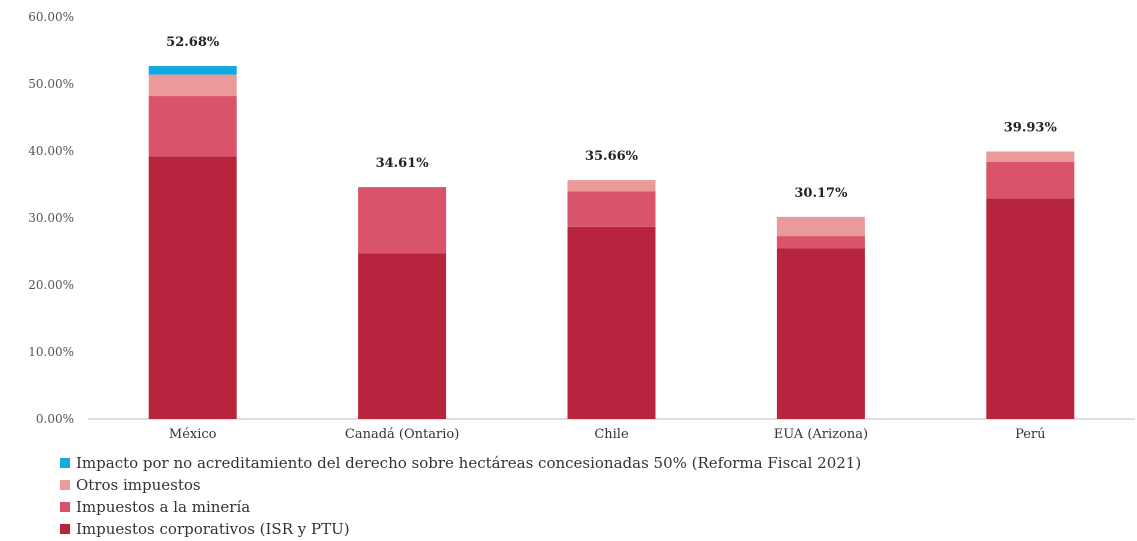 This screenshot has height=541, width=1137. What do you see at coordinates (611, 434) in the screenshot?
I see `x-category-label: Chile` at bounding box center [611, 434].